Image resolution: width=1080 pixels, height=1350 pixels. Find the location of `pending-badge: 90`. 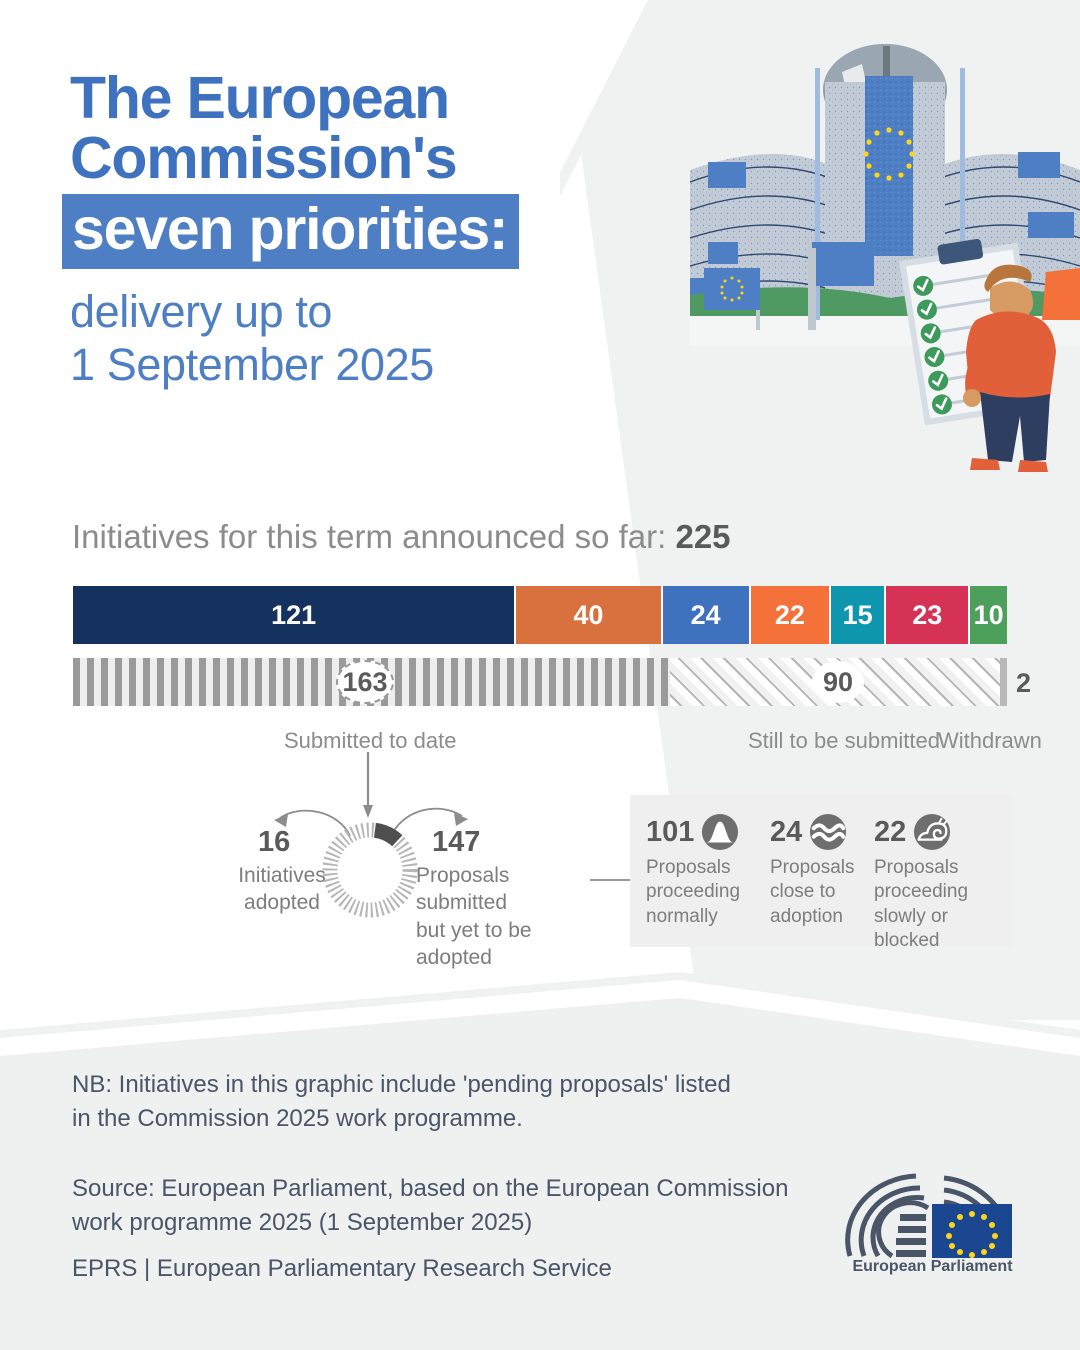

pending-badge: 90 is located at coordinates (838, 682).